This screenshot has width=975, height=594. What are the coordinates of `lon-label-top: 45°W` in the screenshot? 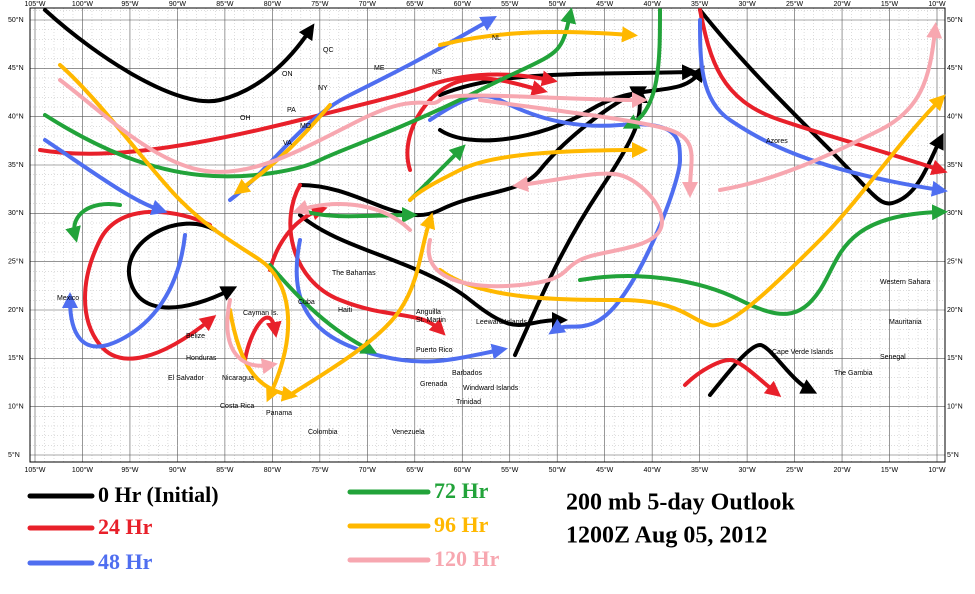 It's located at (605, 4).